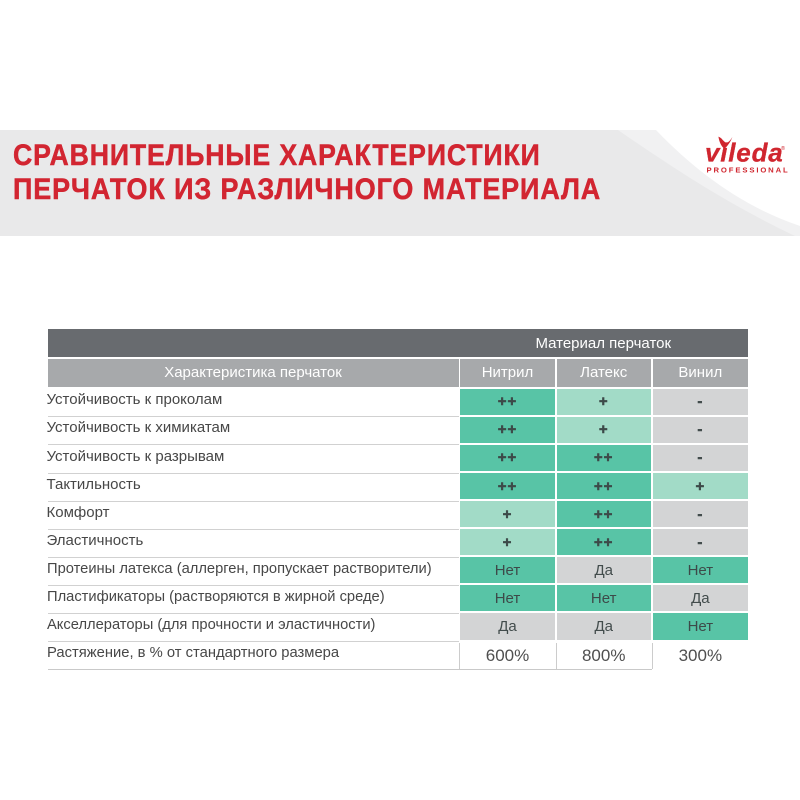 The image size is (800, 800). What do you see at coordinates (744, 153) in the screenshot?
I see `svg-text: vileda` at bounding box center [744, 153].